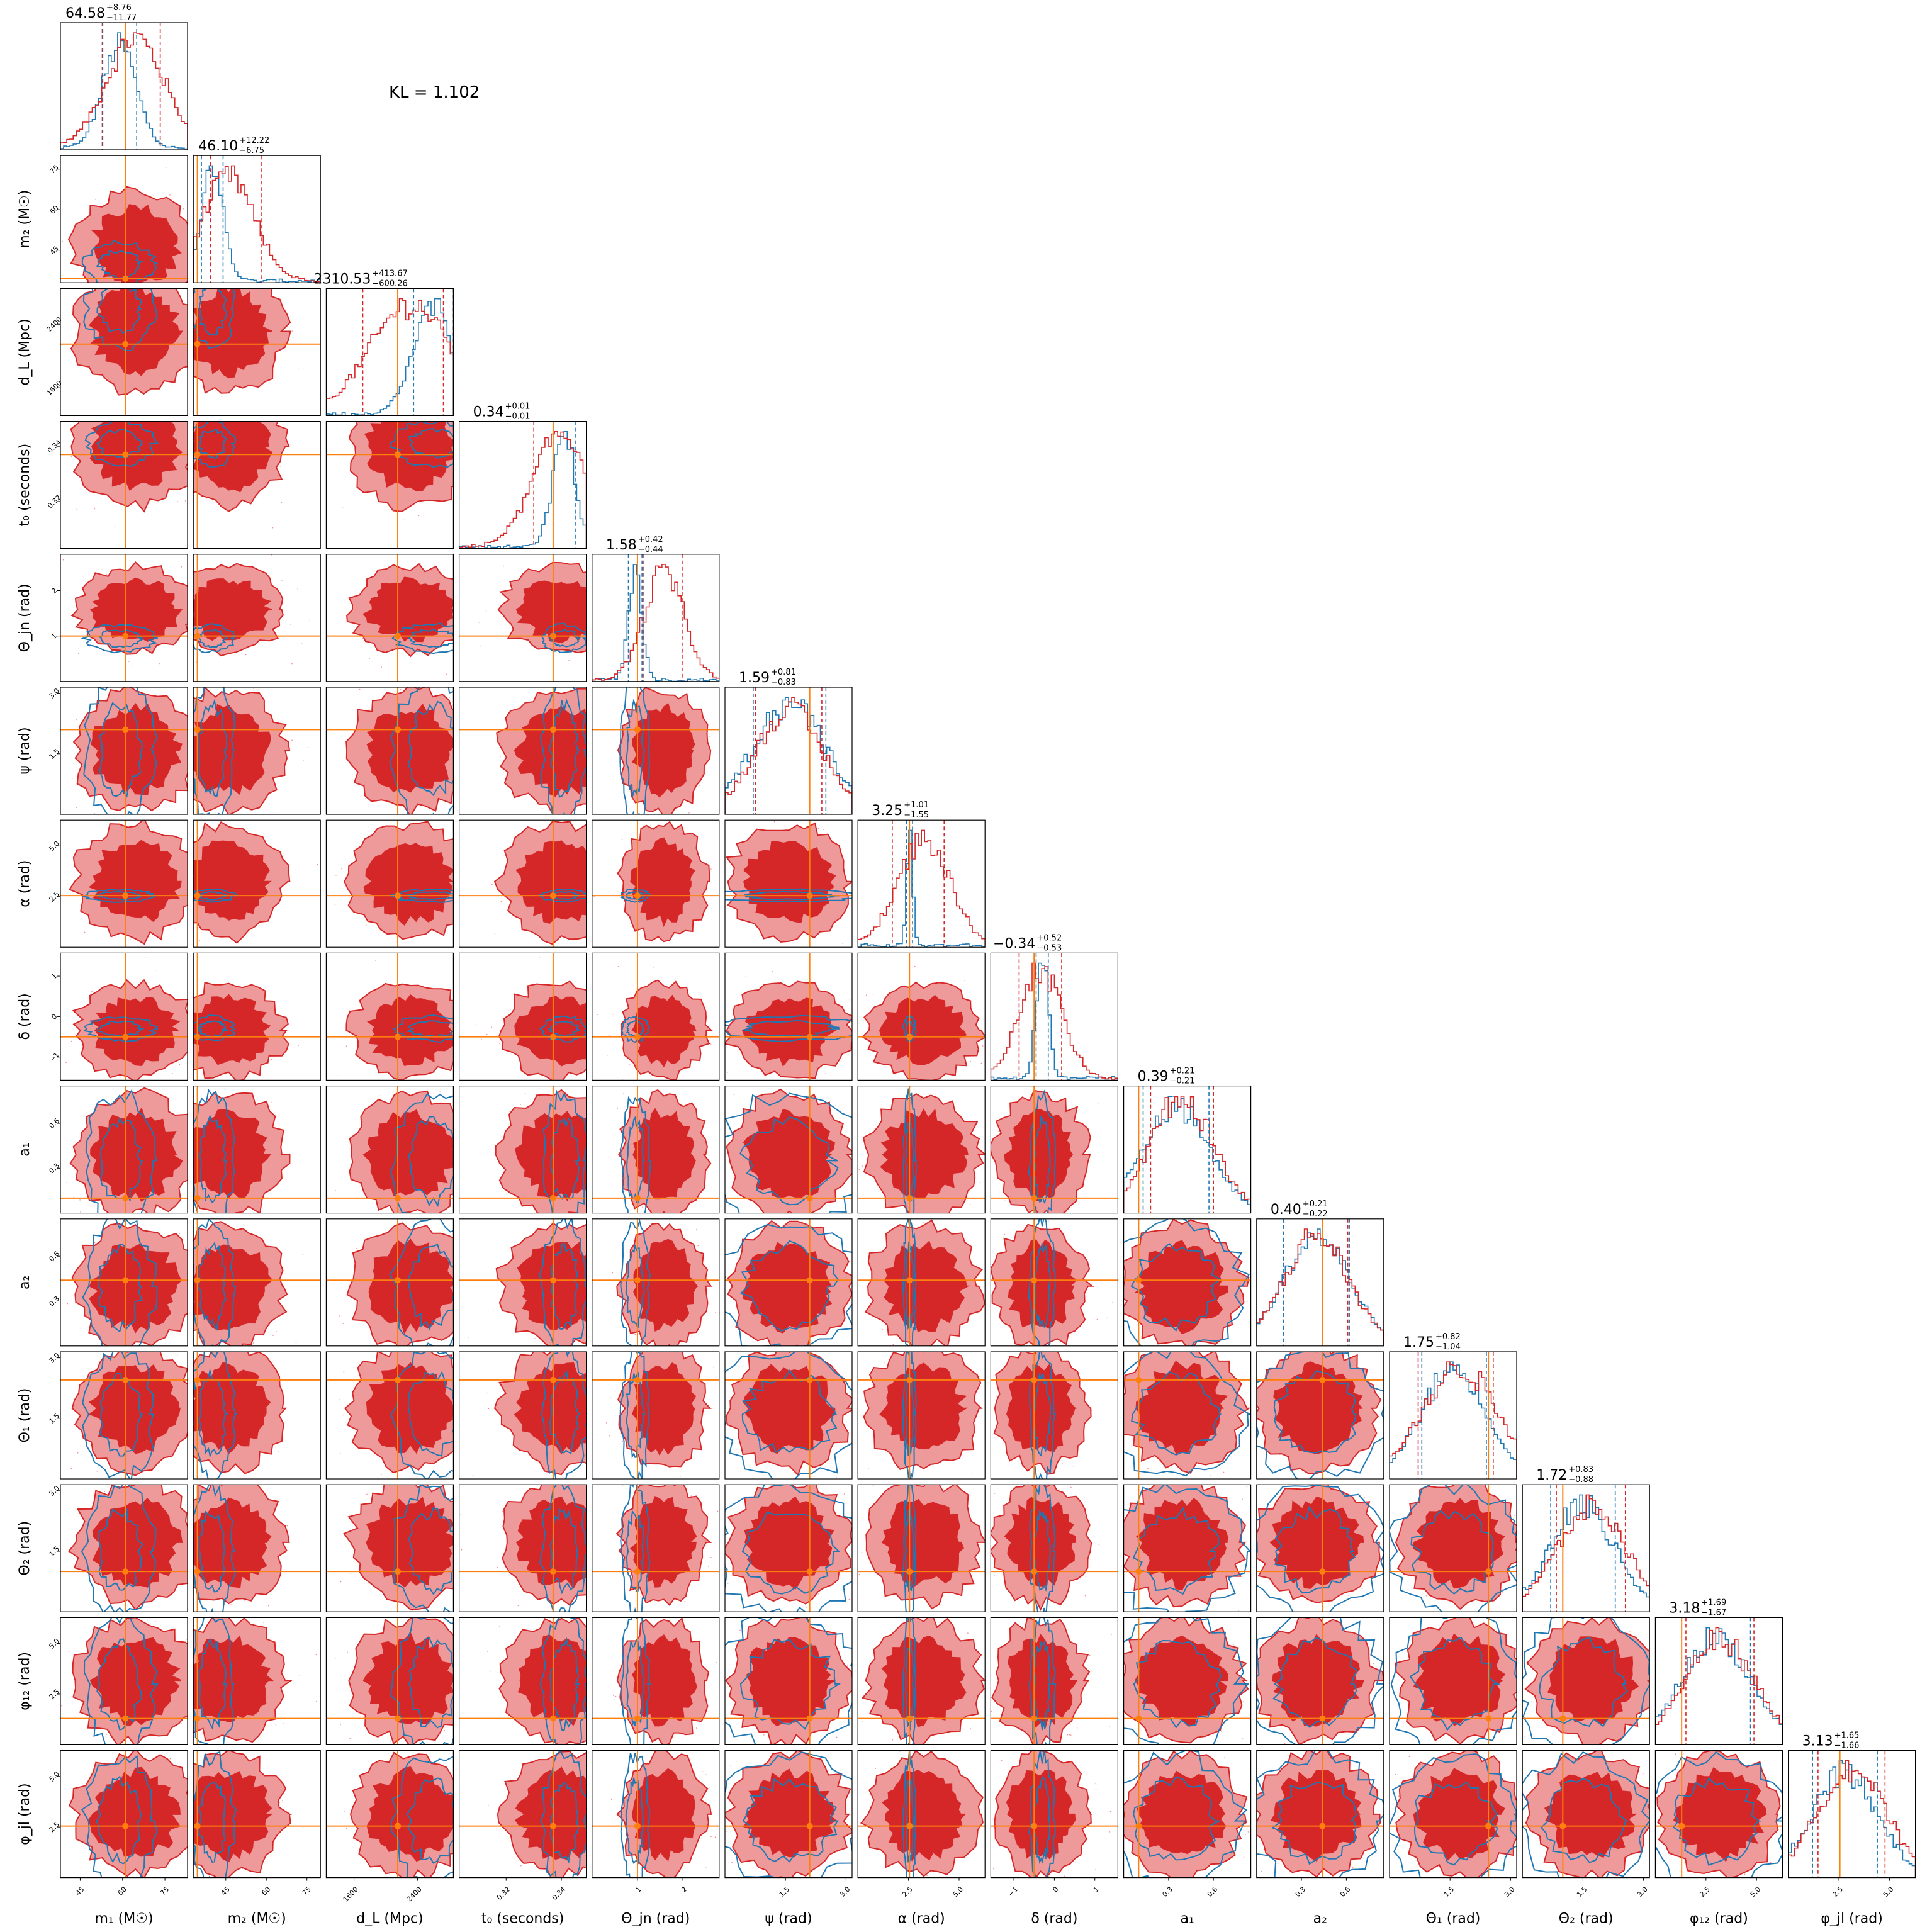 The image size is (1932, 1932). I want to click on stat-minus-5: −0.83, so click(783, 682).